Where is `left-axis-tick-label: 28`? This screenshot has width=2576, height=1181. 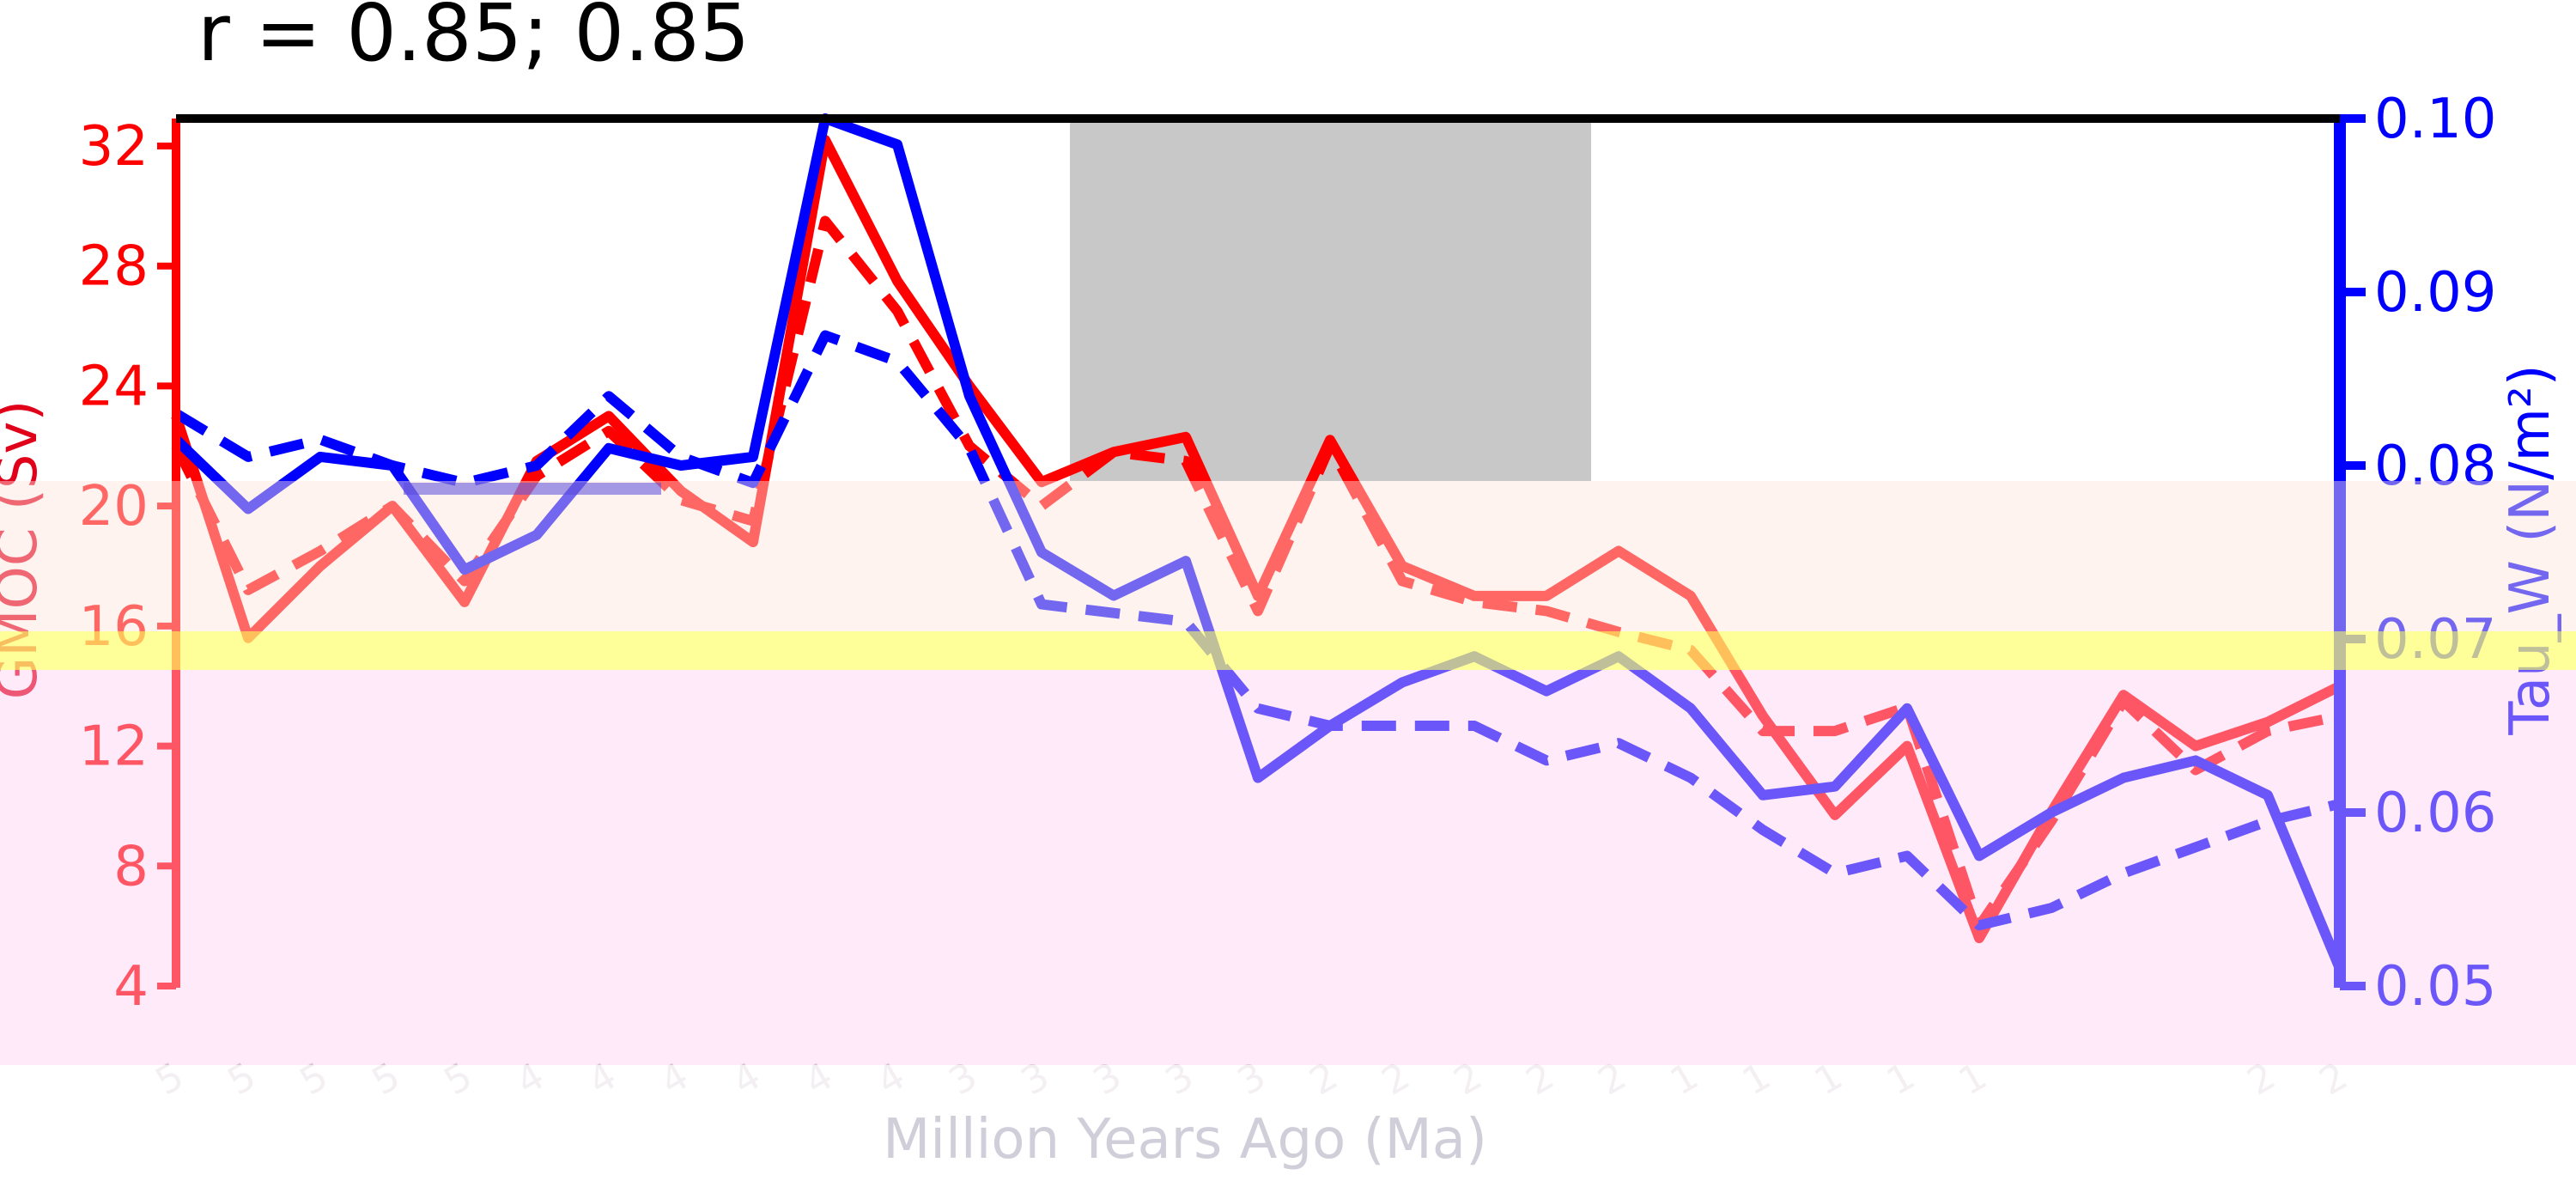
left-axis-tick-label: 28 is located at coordinates (114, 267).